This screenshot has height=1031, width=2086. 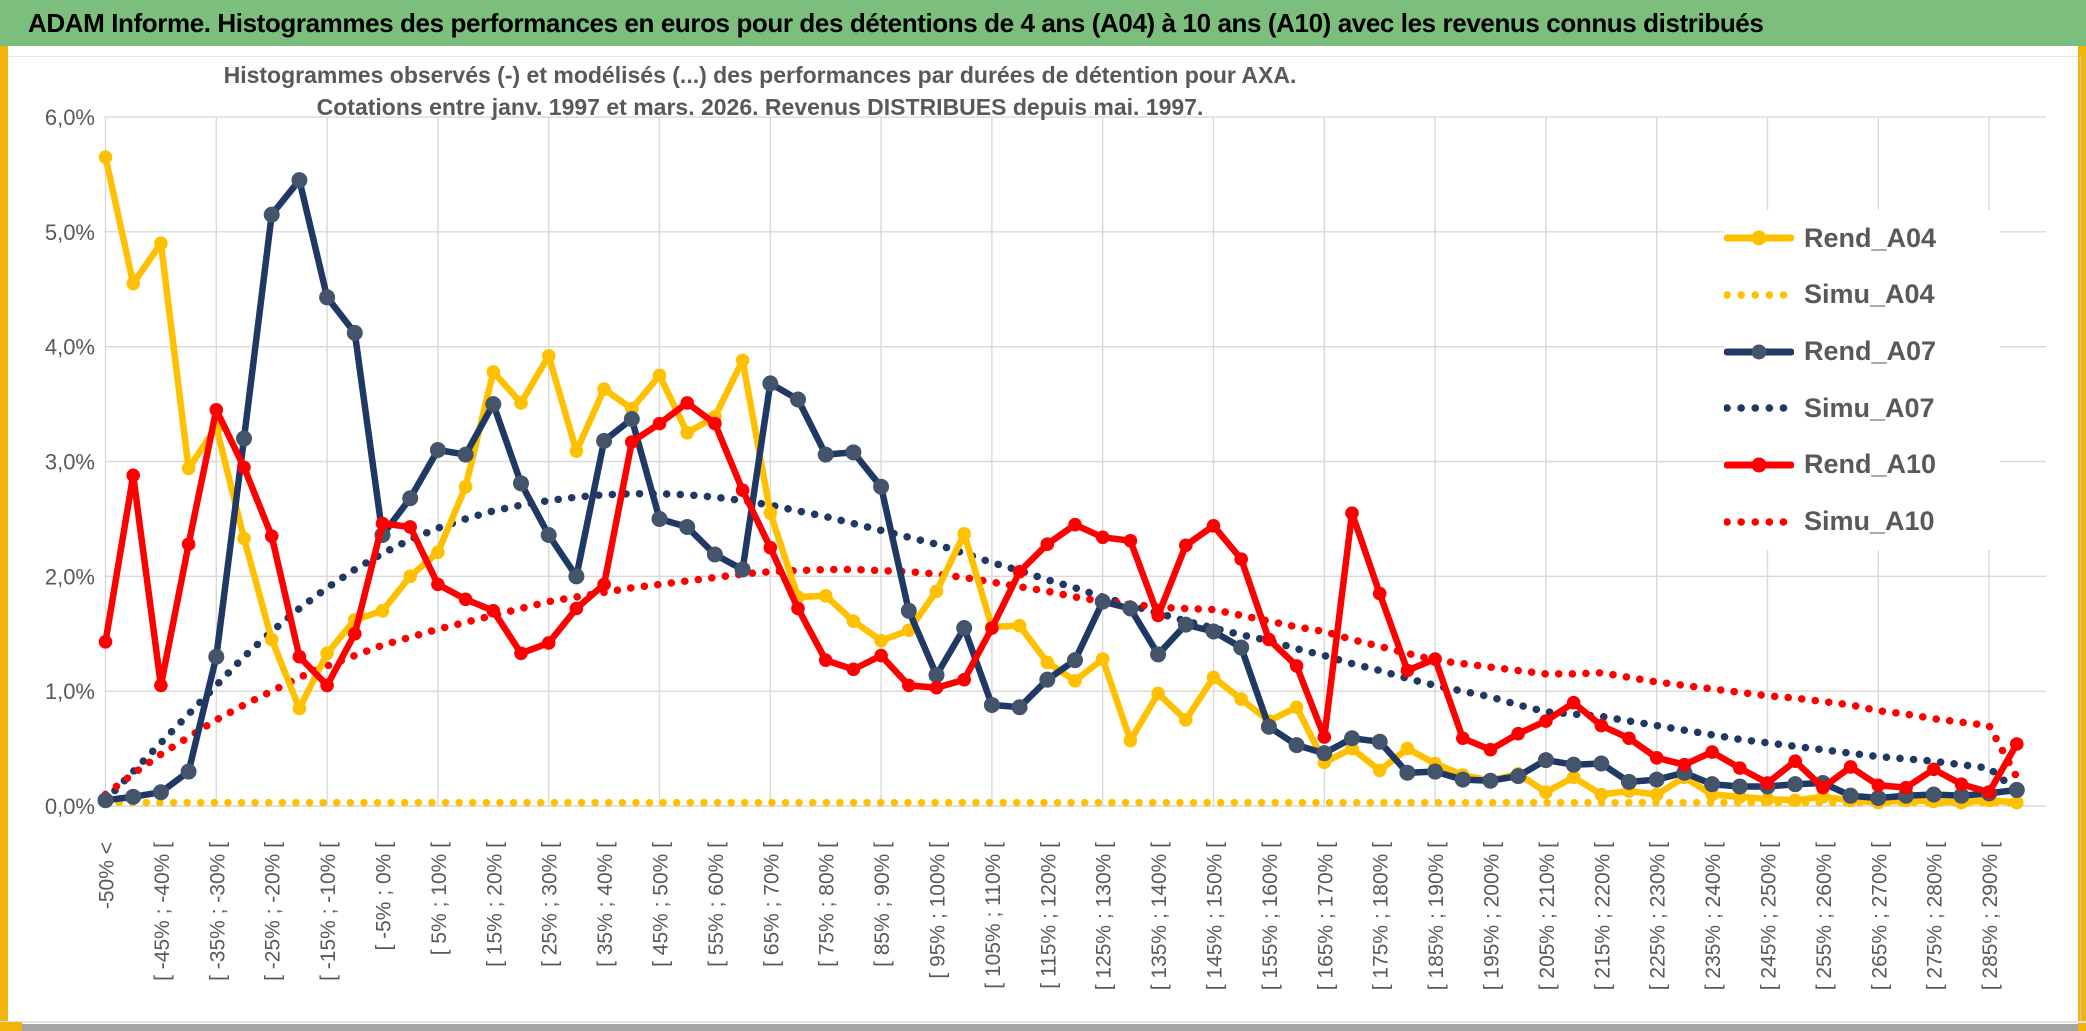 I want to click on legend-item-rend_a07: Rend_A07, so click(x=1862, y=352).